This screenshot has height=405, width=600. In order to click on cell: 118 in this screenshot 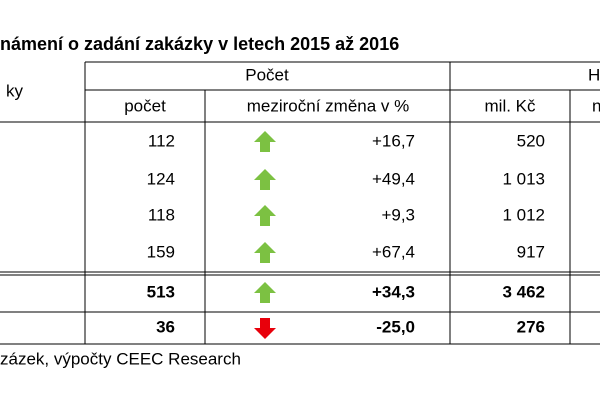, I will do `click(161, 214)`.